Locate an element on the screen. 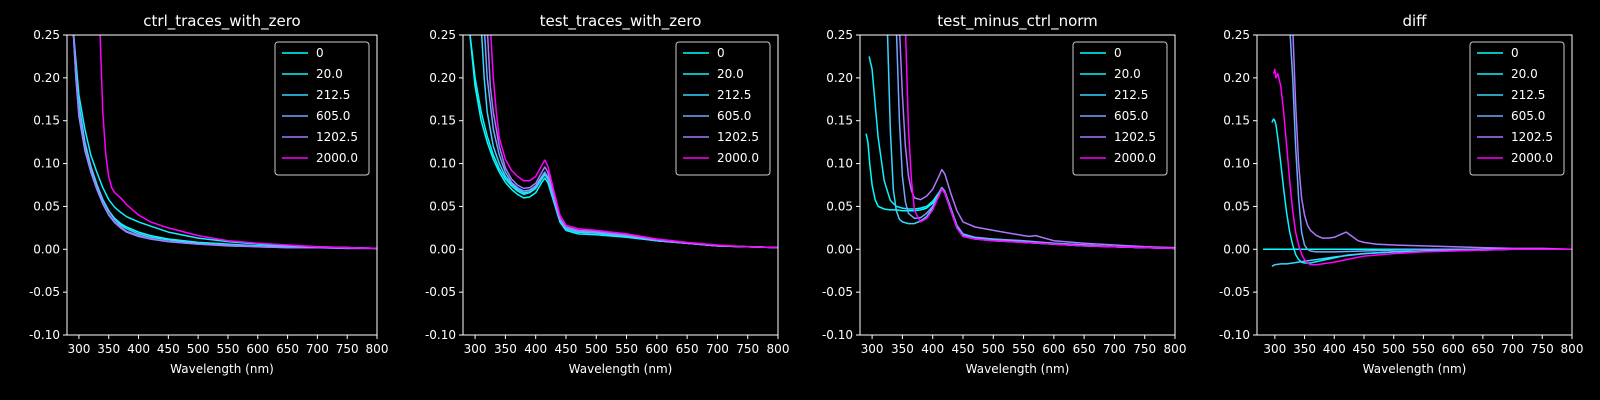  chart-title: test_minus_ctrl_norm is located at coordinates (1017, 21).